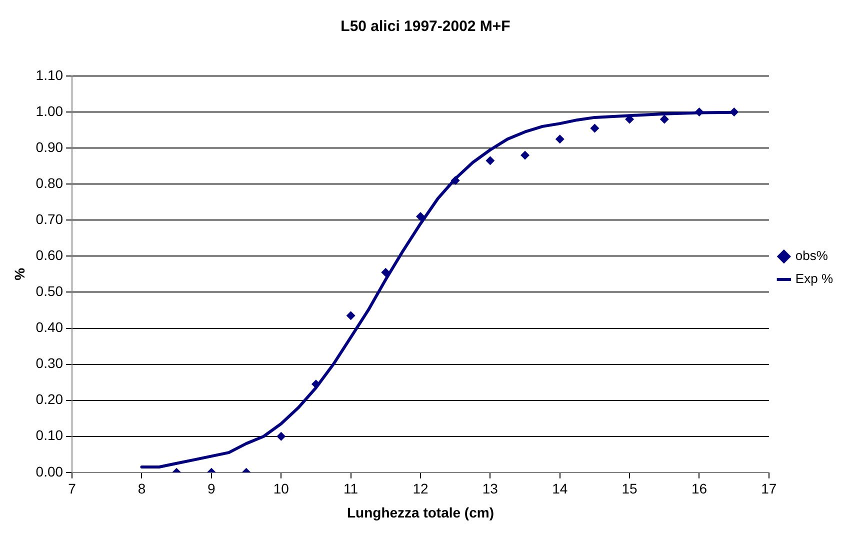 Image resolution: width=847 pixels, height=534 pixels. Describe the element at coordinates (490, 488) in the screenshot. I see `x-tick-label: 13` at that location.